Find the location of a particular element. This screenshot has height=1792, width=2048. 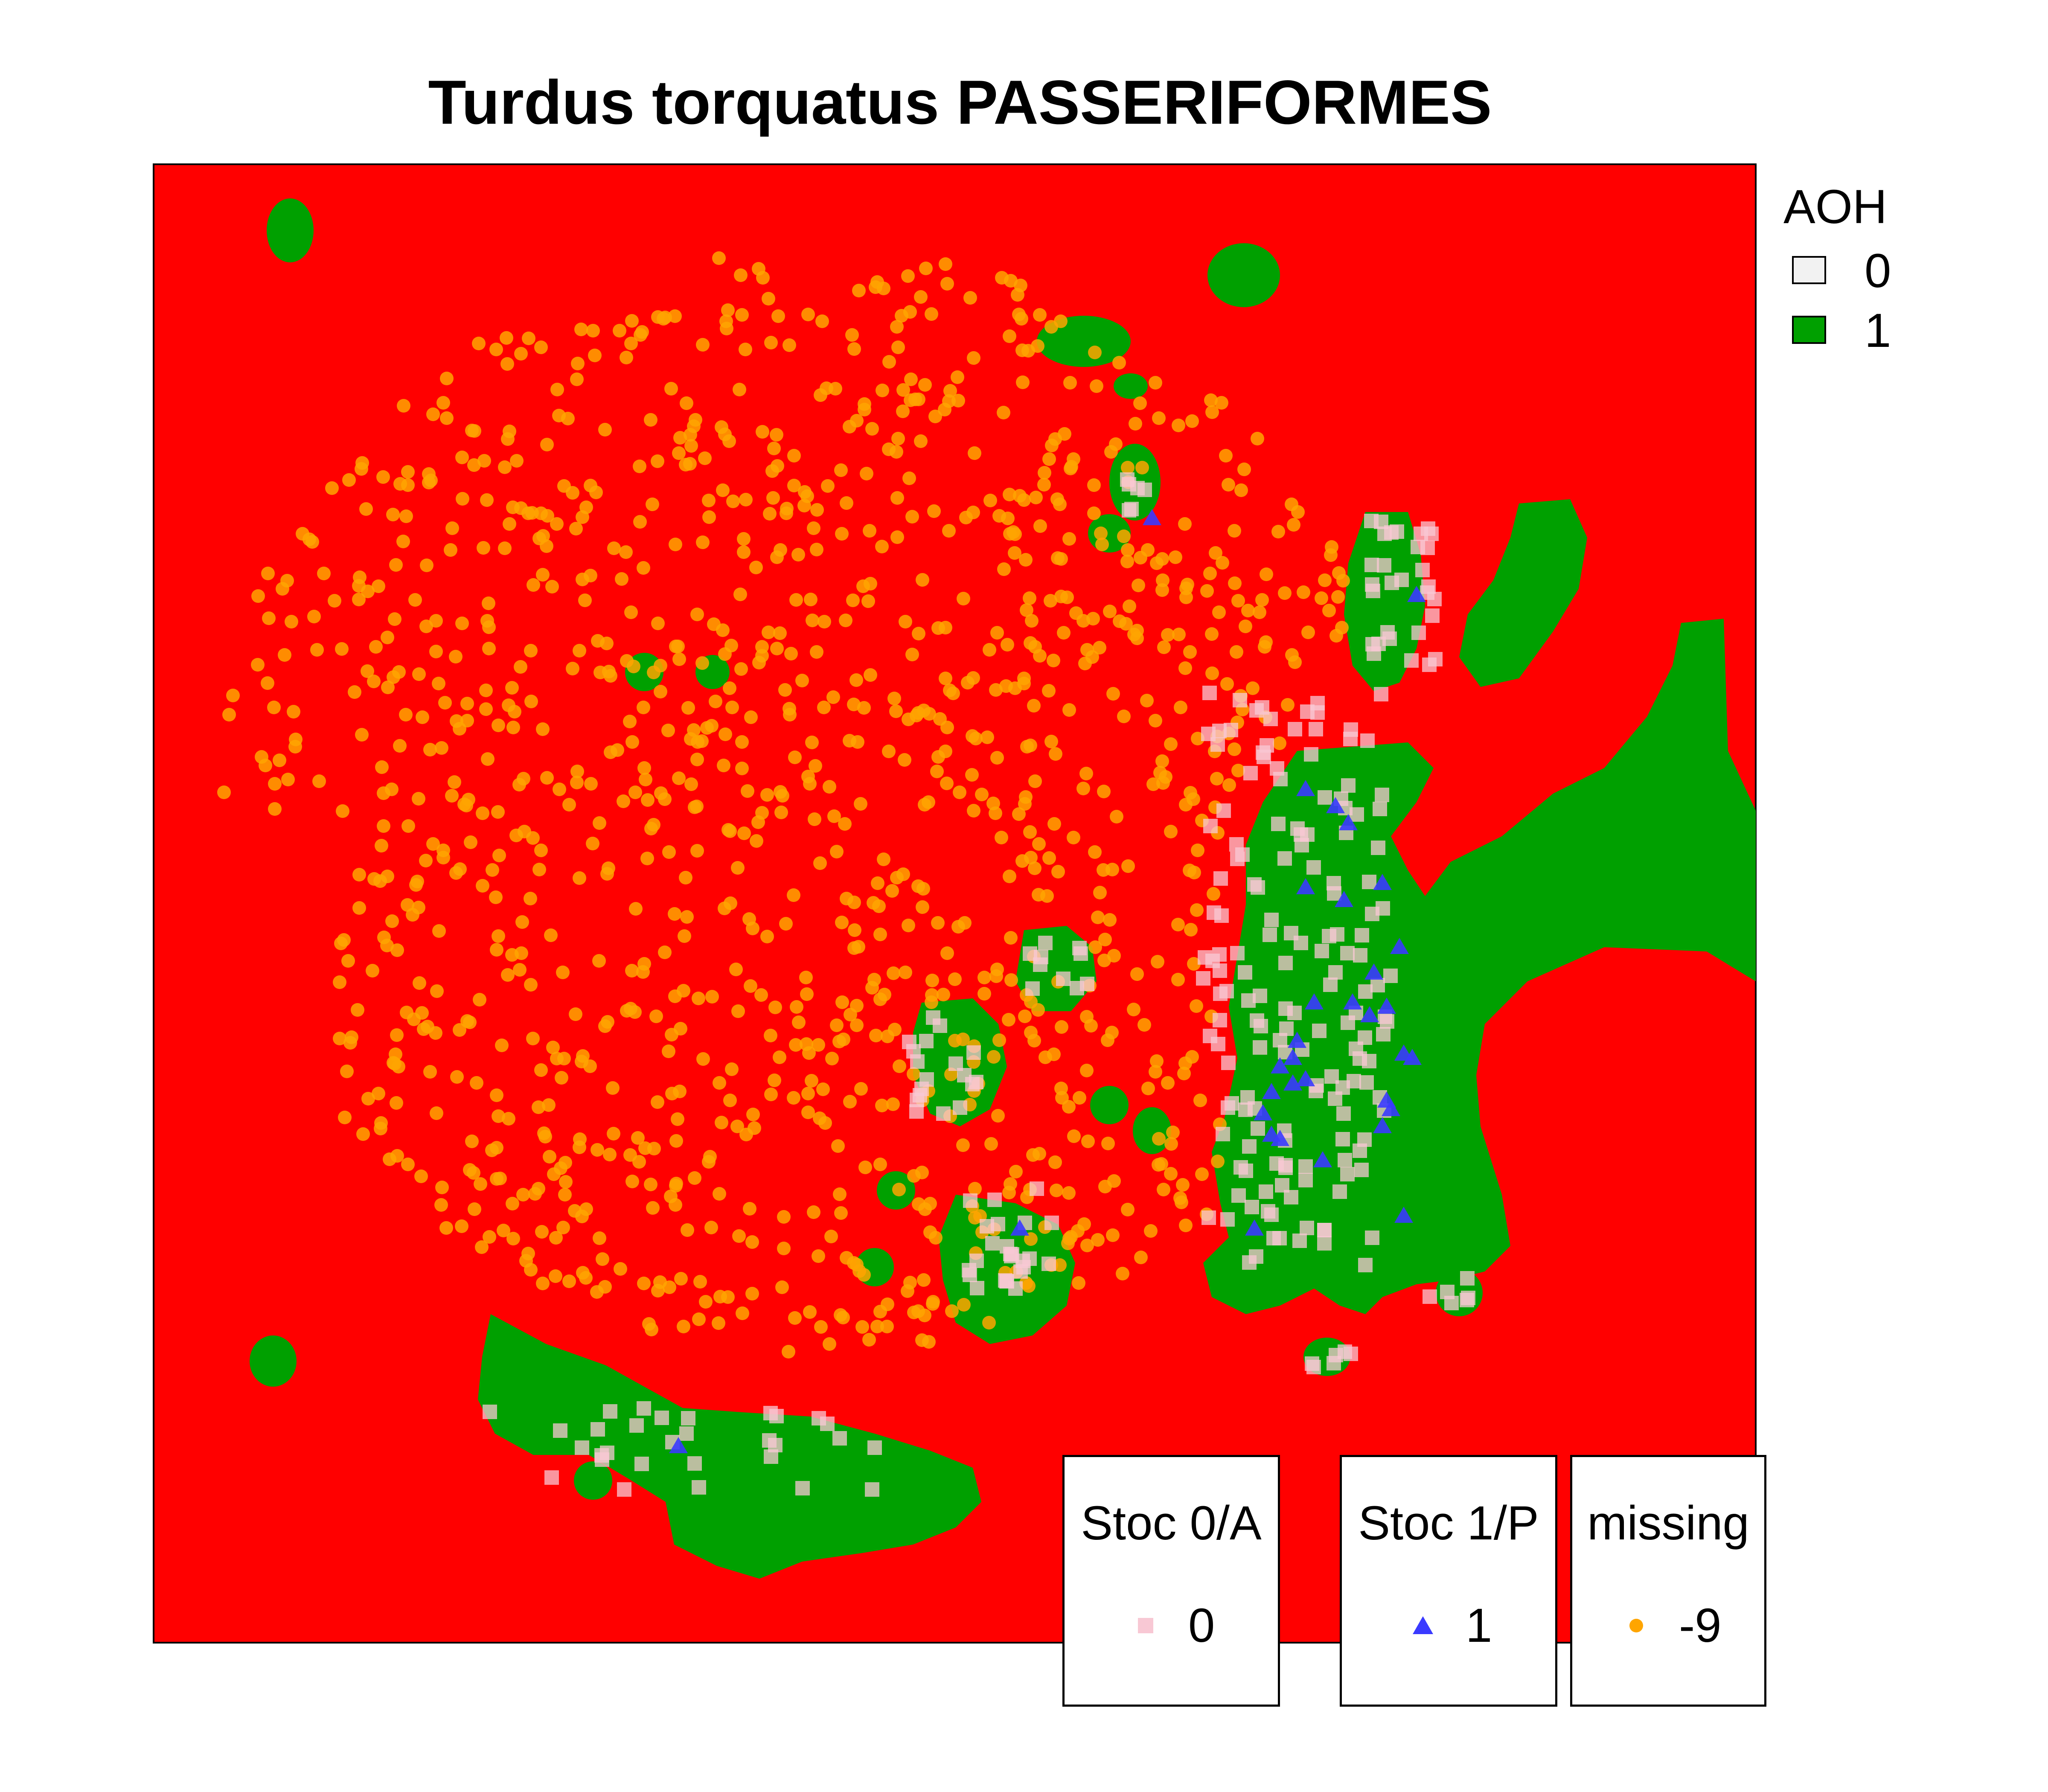

aoh-west-island is located at coordinates (273, 1361).